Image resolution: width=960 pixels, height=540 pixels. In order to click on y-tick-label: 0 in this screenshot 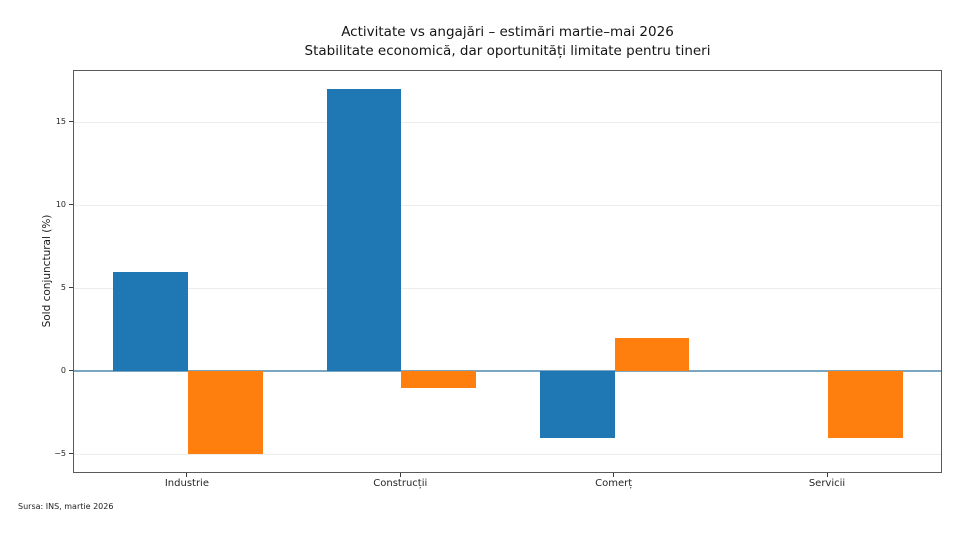, I will do `click(63, 370)`.